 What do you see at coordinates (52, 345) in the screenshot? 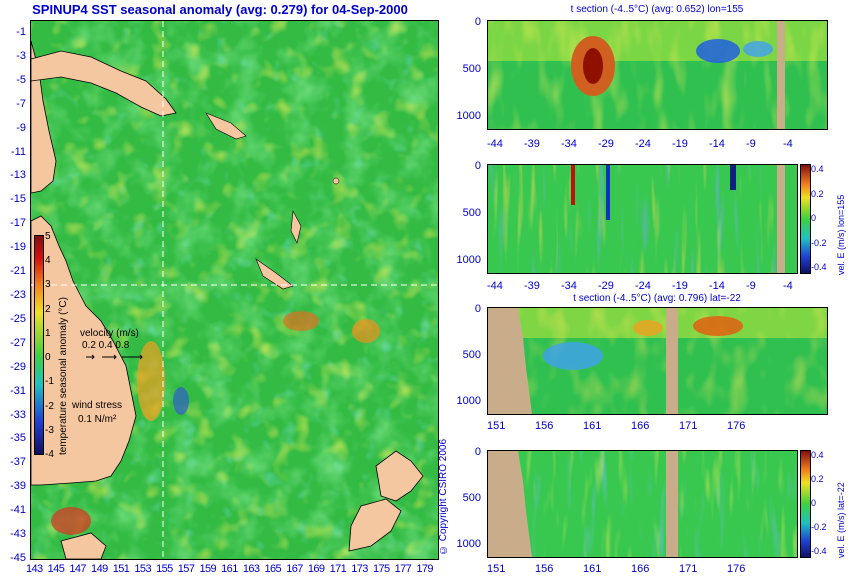
I see `map-colorbar-ticks: 5 4 3 2 1 0 -1 -2 -3 -4` at bounding box center [52, 345].